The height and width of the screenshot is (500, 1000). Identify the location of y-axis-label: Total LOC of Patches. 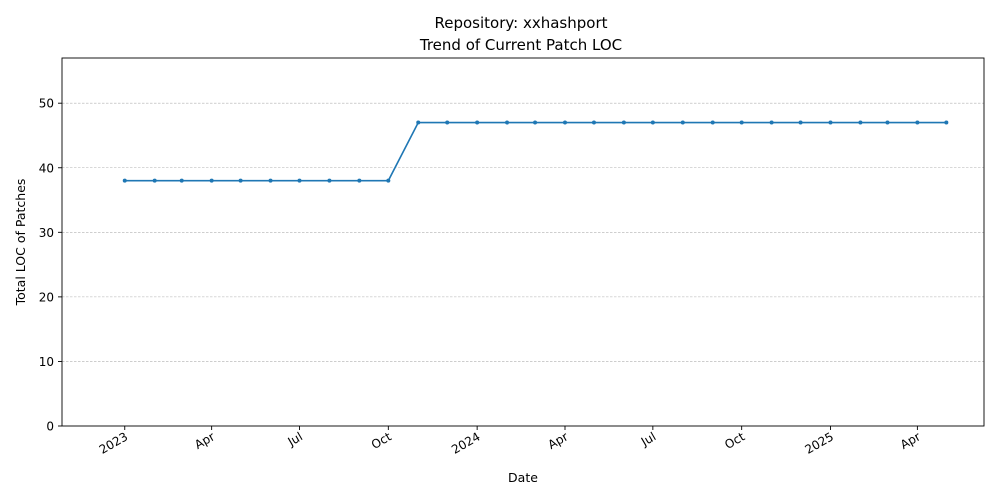
(20, 243).